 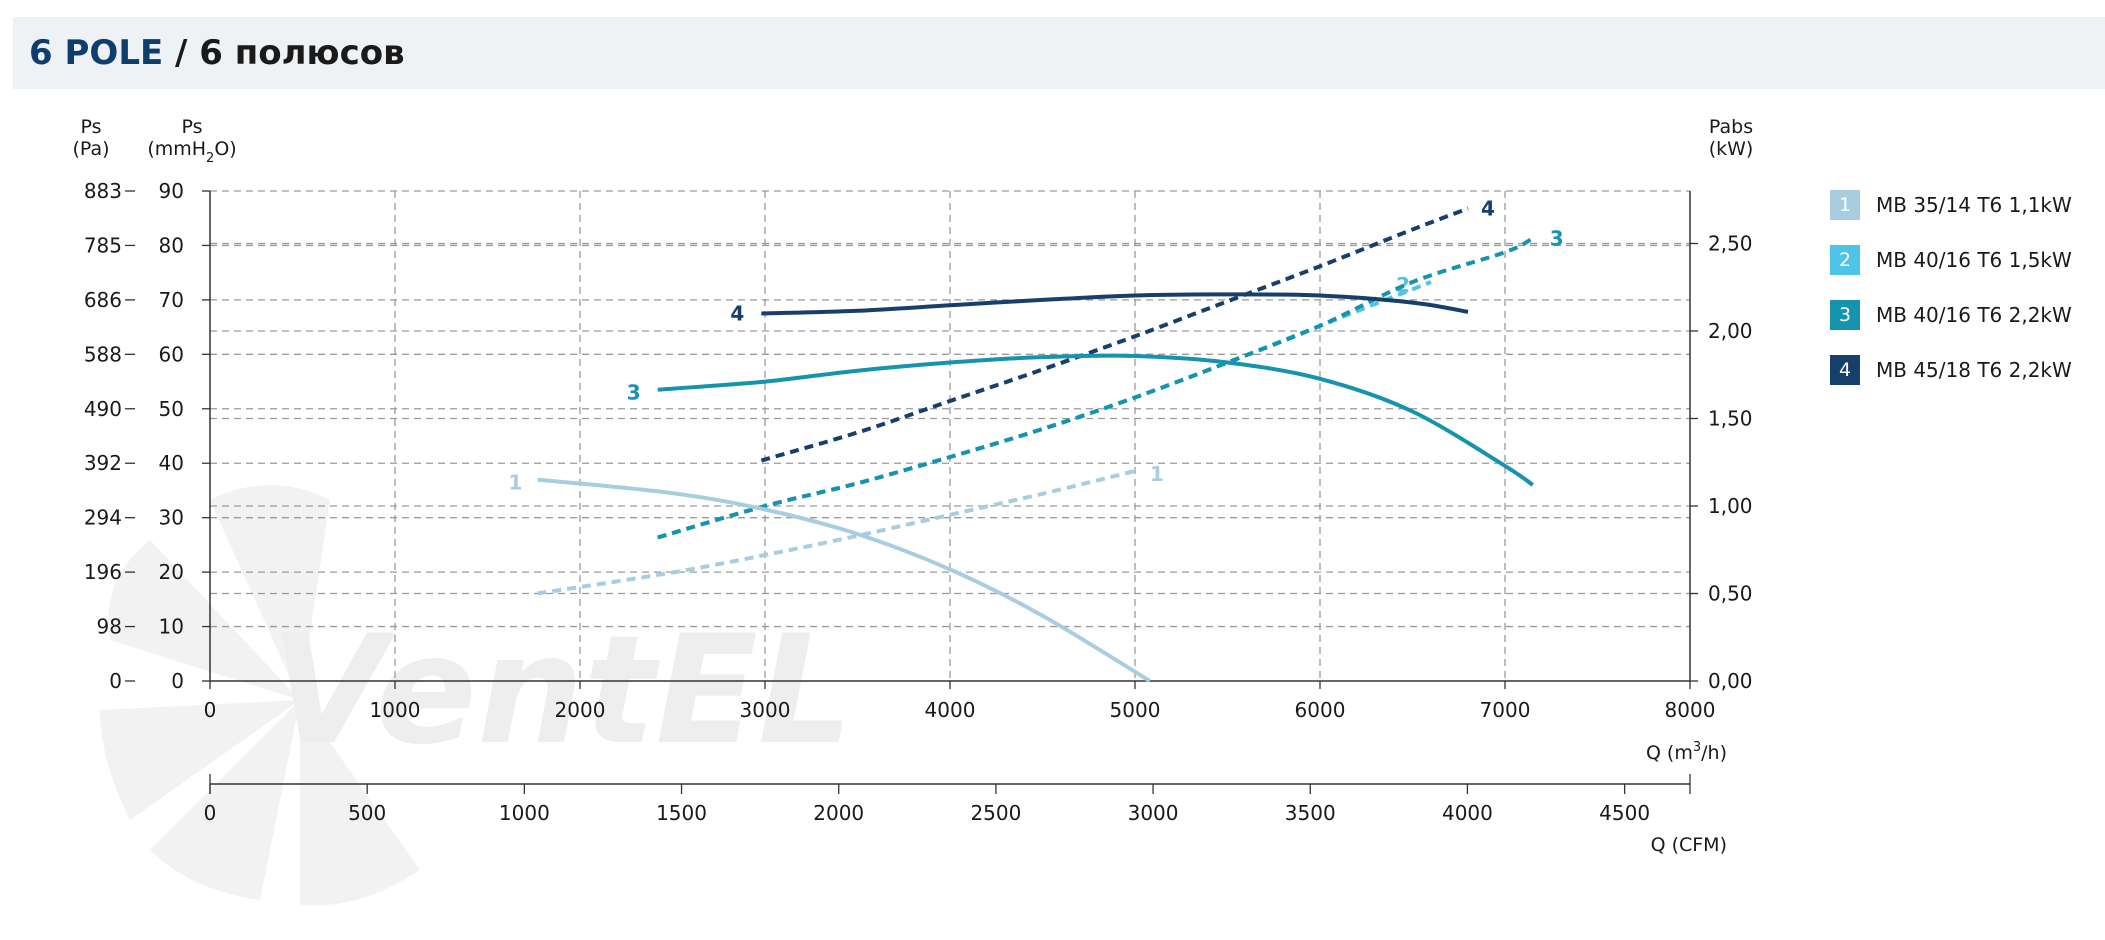 What do you see at coordinates (1731, 127) in the screenshot?
I see `y-power-label-top: Pabs` at bounding box center [1731, 127].